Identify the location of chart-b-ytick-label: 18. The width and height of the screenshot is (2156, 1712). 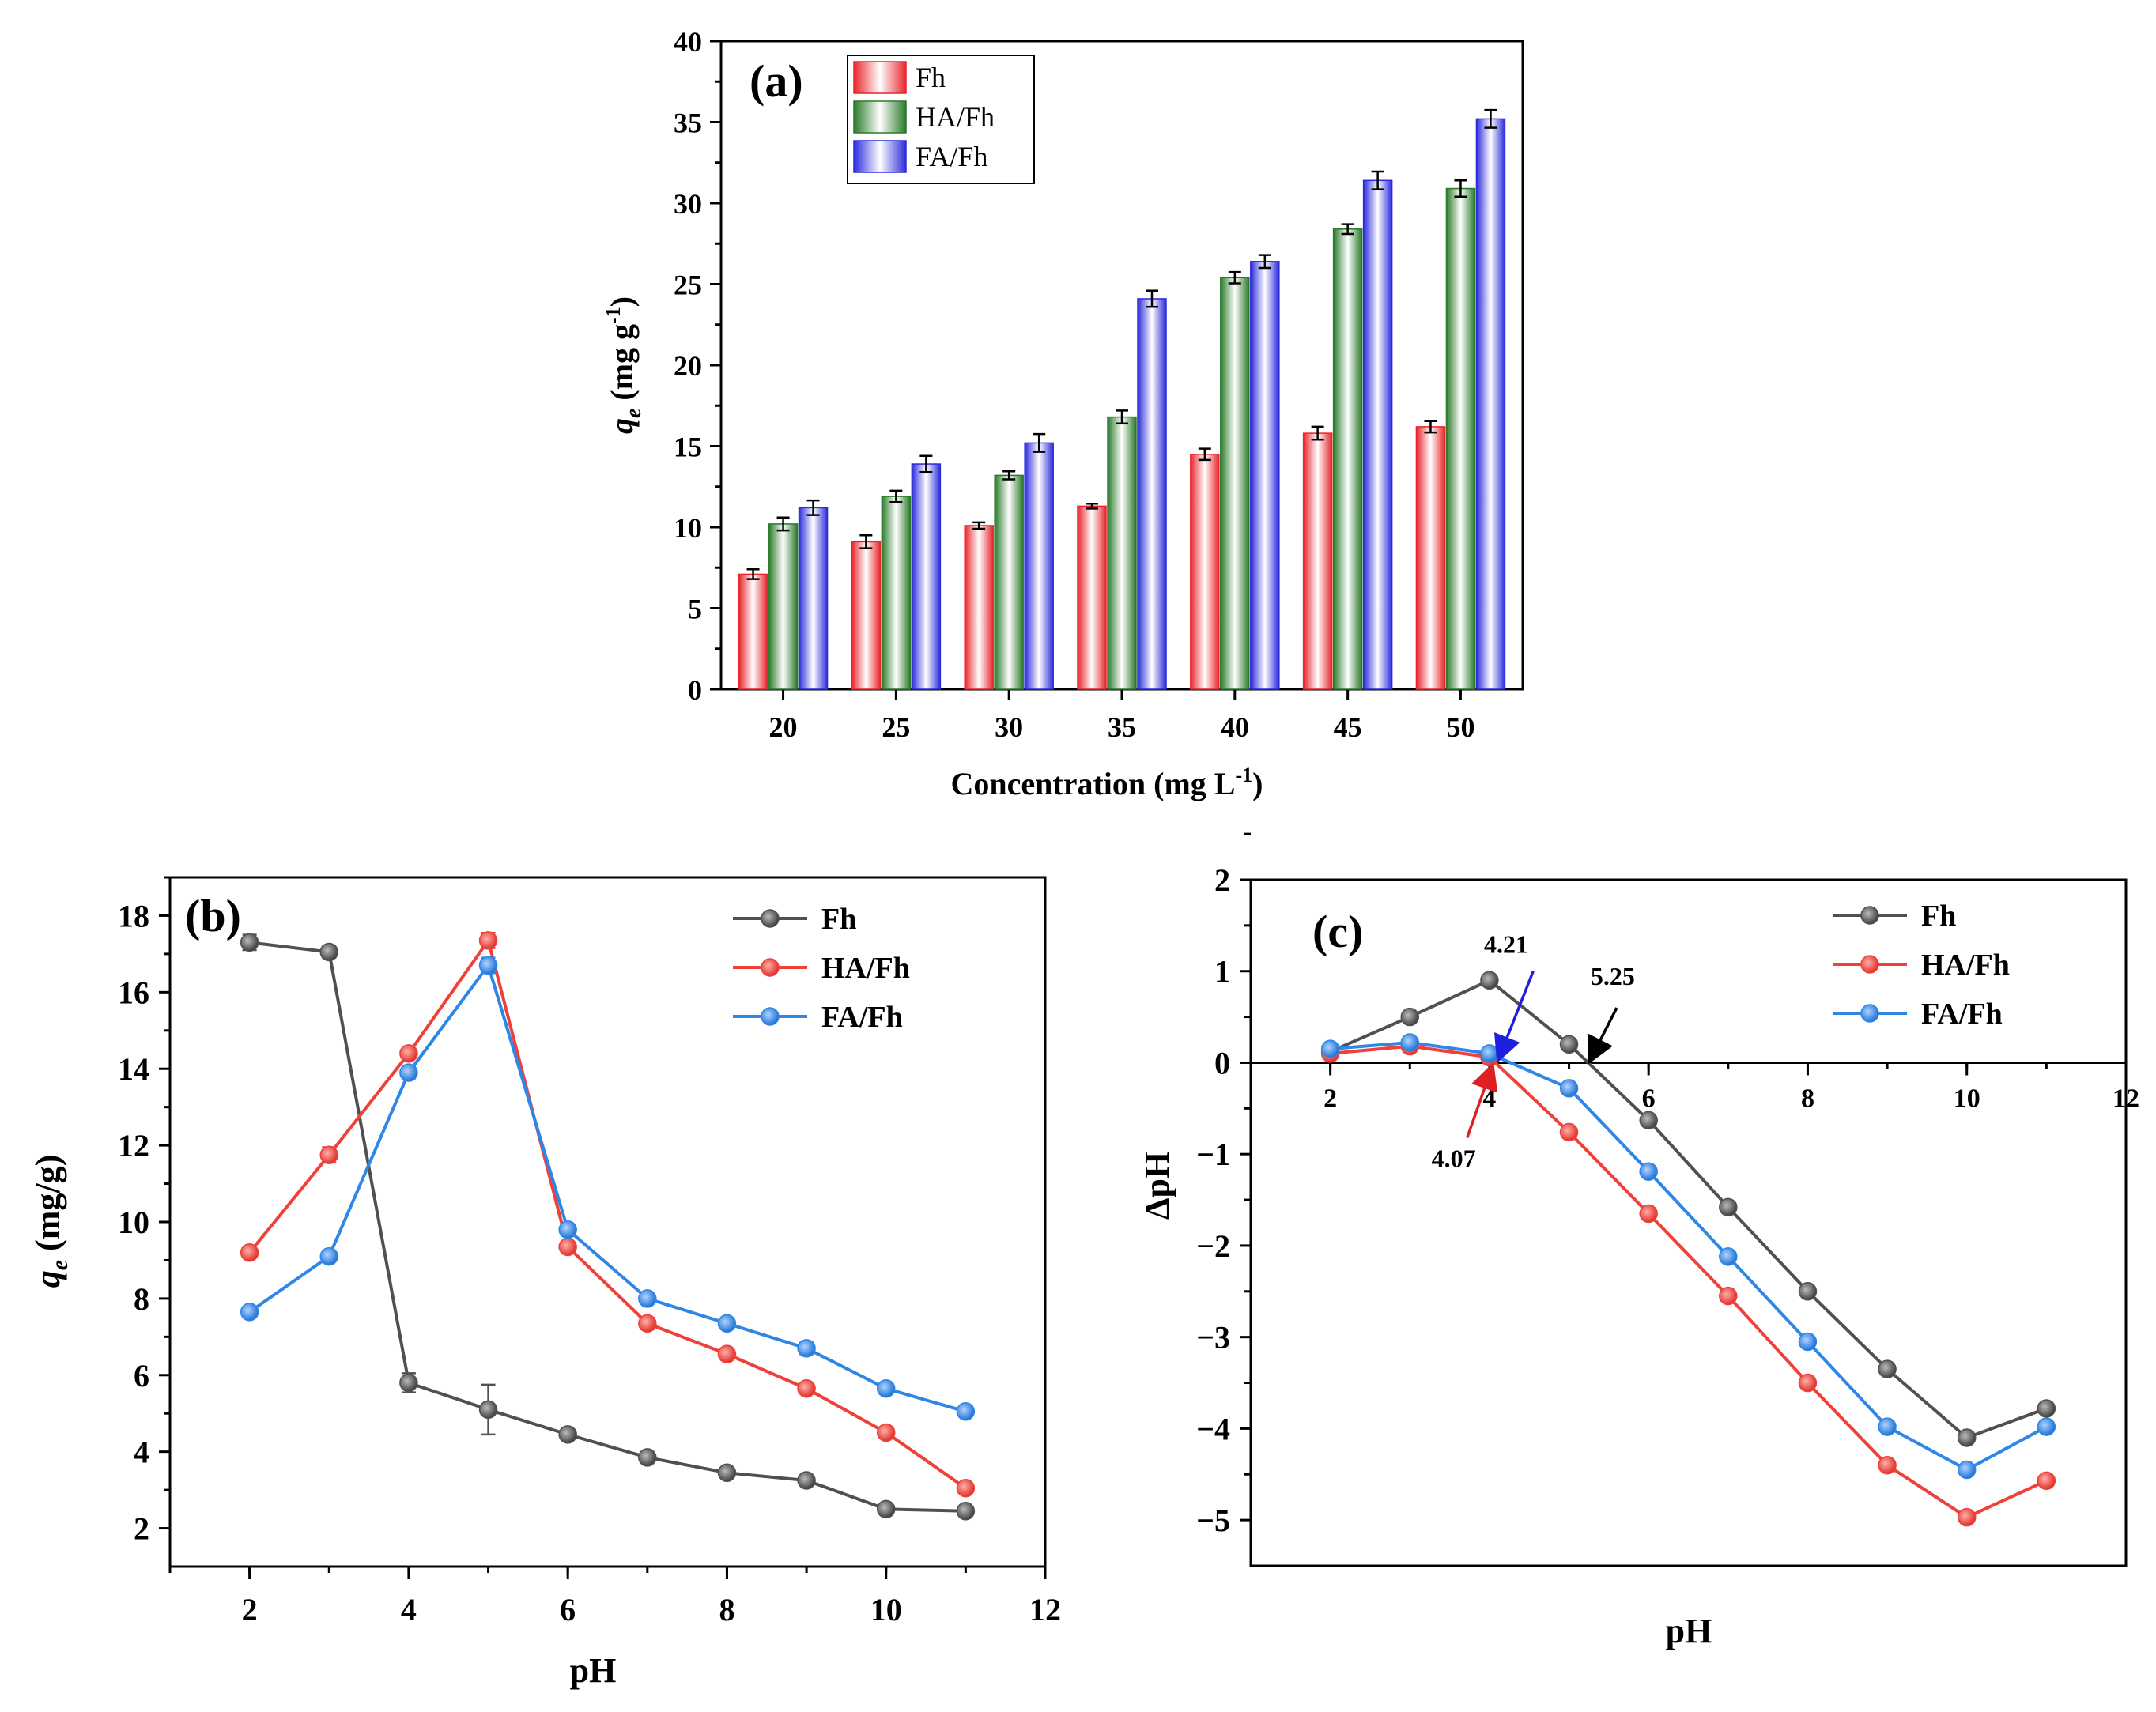
(134, 915).